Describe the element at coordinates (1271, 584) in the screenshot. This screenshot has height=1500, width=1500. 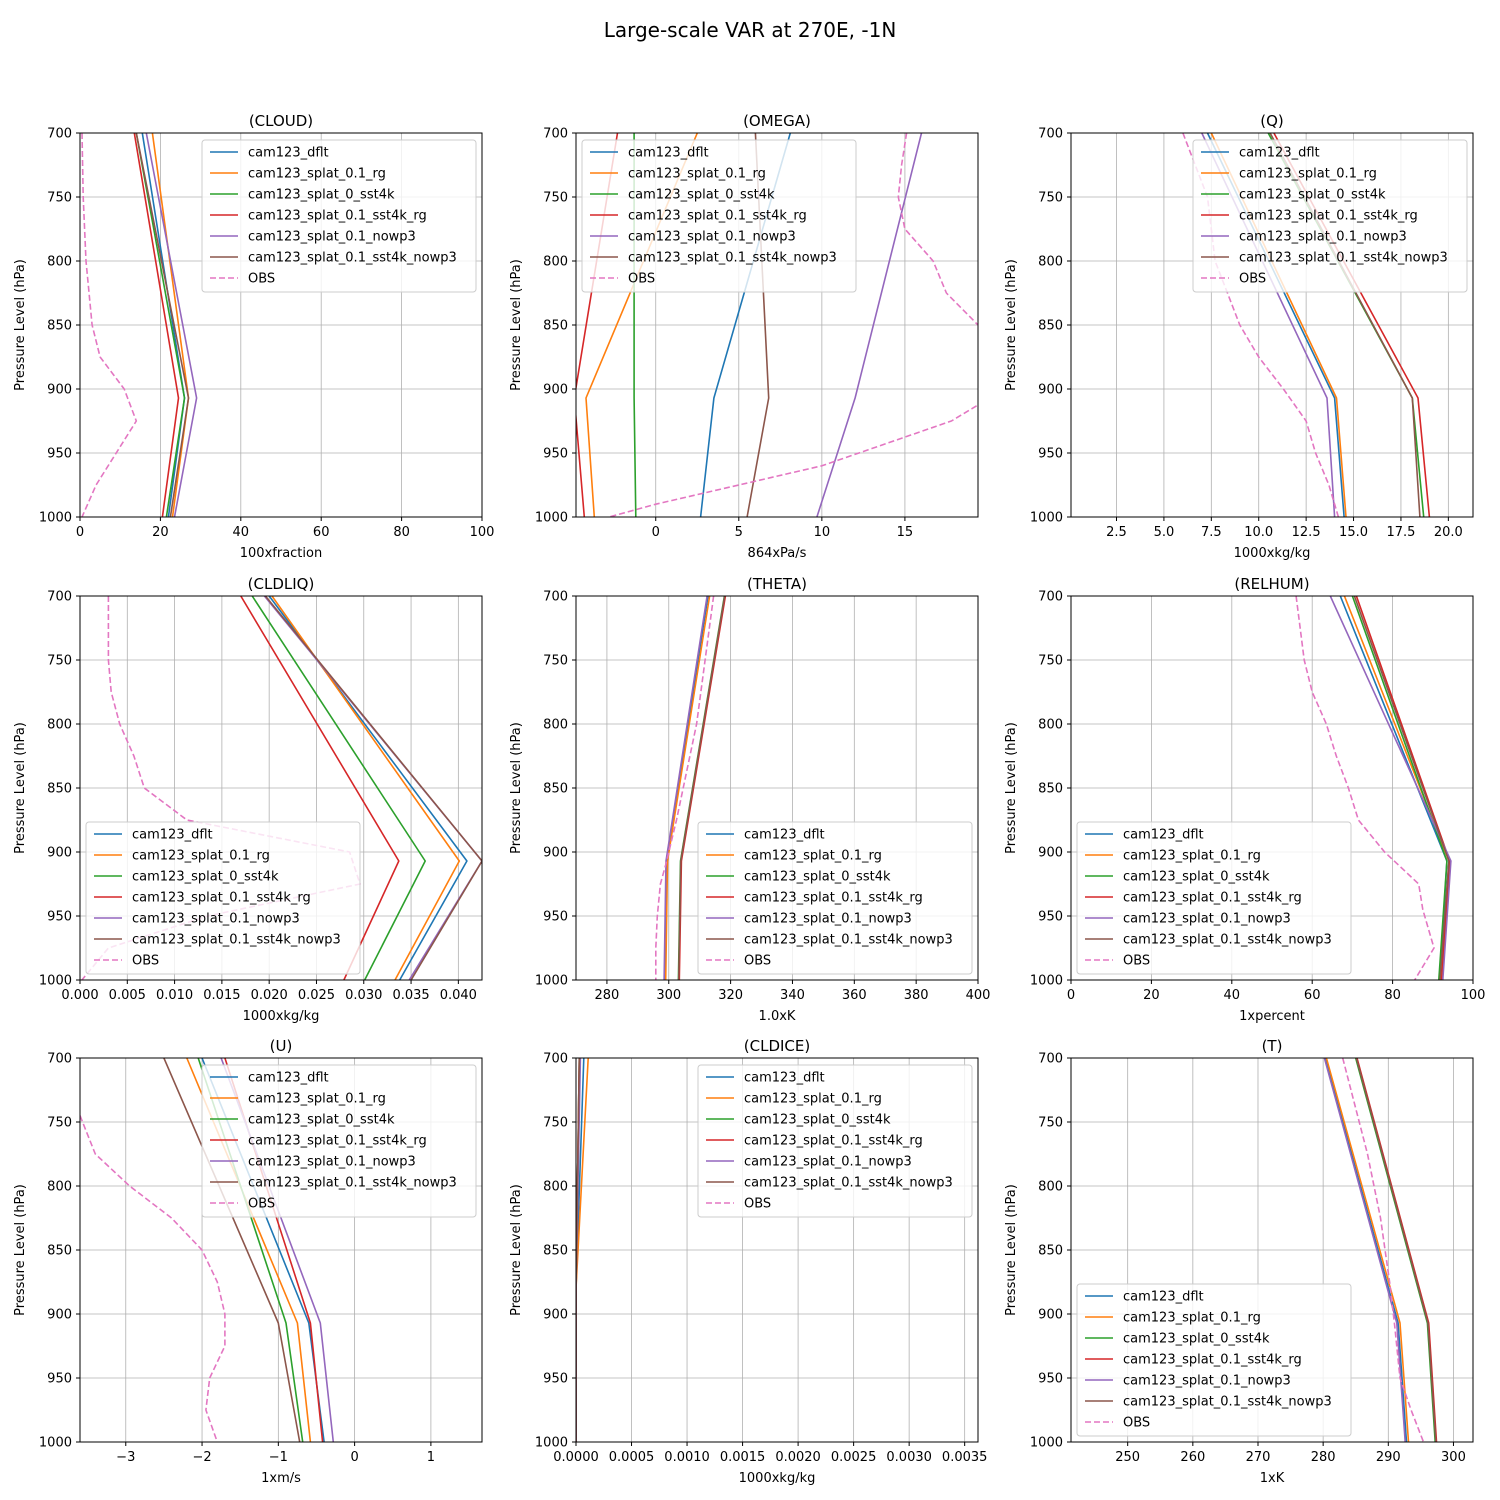
I see `panel-title: (RELHUM)` at that location.